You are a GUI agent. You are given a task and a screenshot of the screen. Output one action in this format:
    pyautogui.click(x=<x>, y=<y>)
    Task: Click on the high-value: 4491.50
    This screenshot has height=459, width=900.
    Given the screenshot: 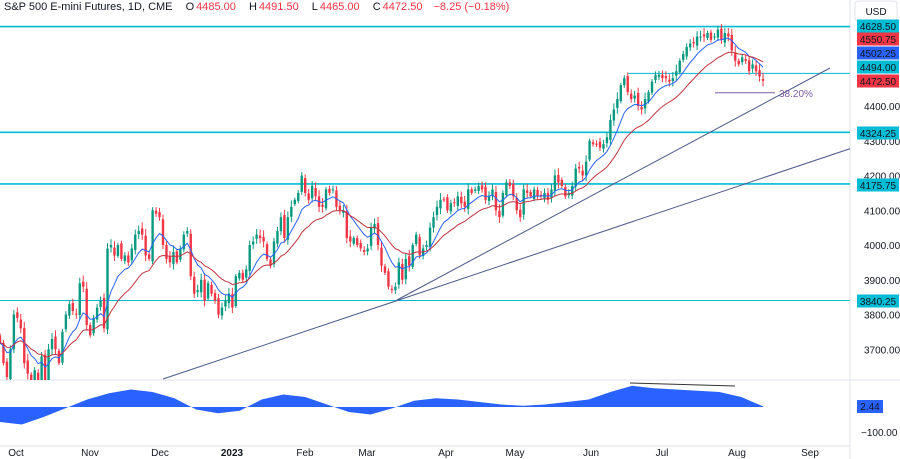 What is the action you would take?
    pyautogui.click(x=278, y=7)
    